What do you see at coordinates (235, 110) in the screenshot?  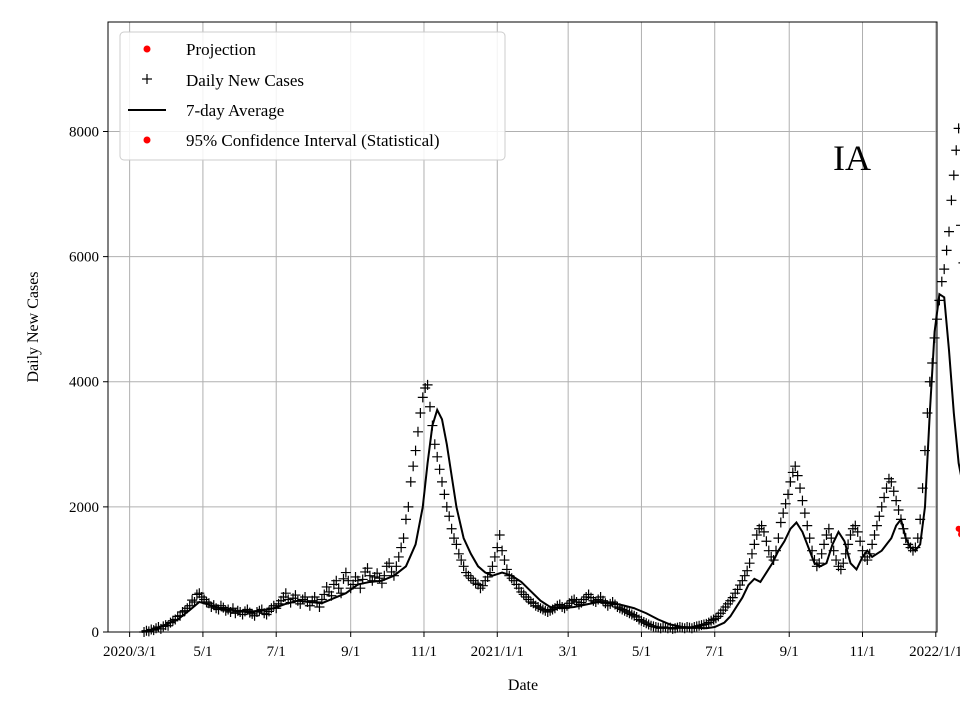 I see `legend-label-average: 7-day Average` at bounding box center [235, 110].